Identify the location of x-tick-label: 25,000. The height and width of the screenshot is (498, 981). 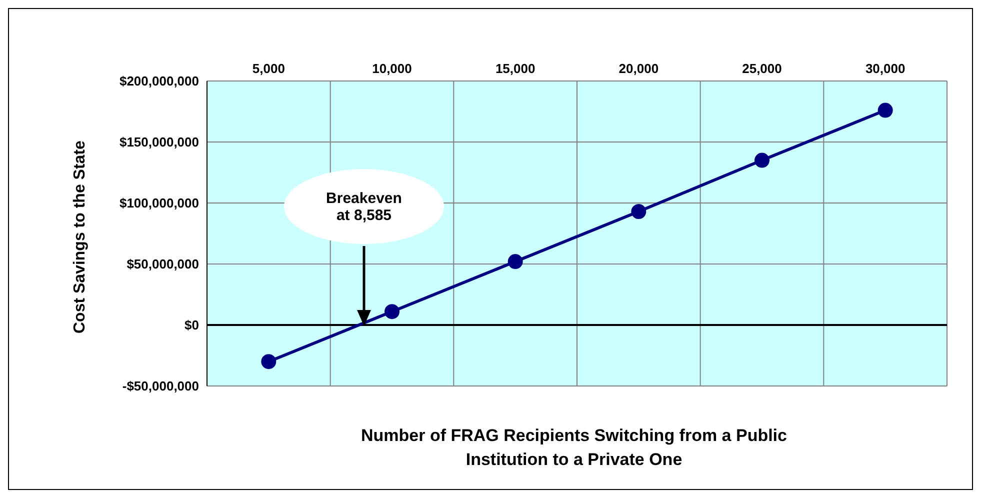
(762, 68).